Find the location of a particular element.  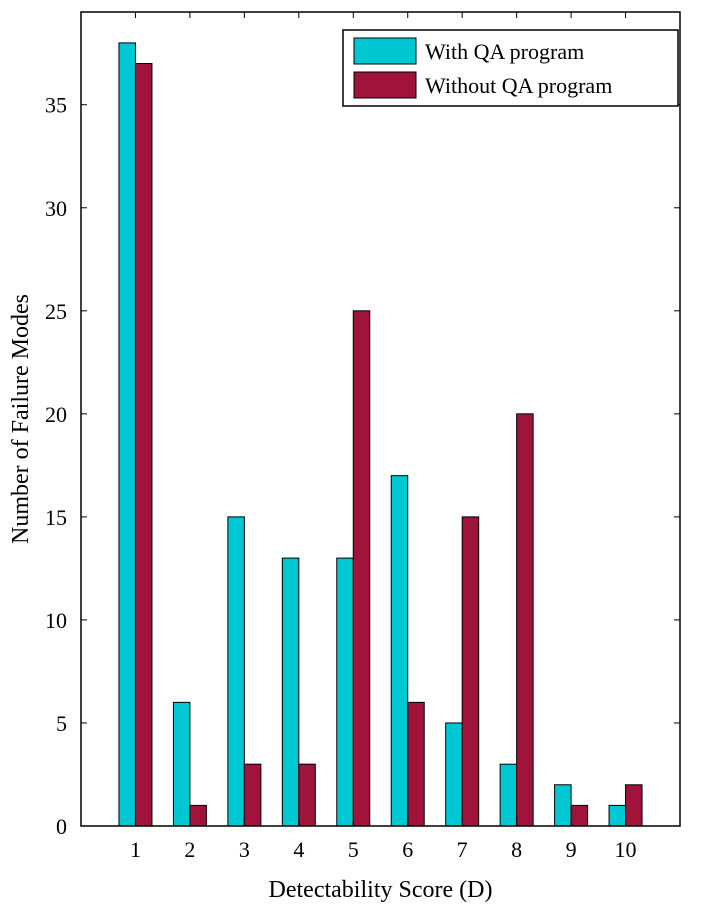

y-tick-label: 0 is located at coordinates (61, 826).